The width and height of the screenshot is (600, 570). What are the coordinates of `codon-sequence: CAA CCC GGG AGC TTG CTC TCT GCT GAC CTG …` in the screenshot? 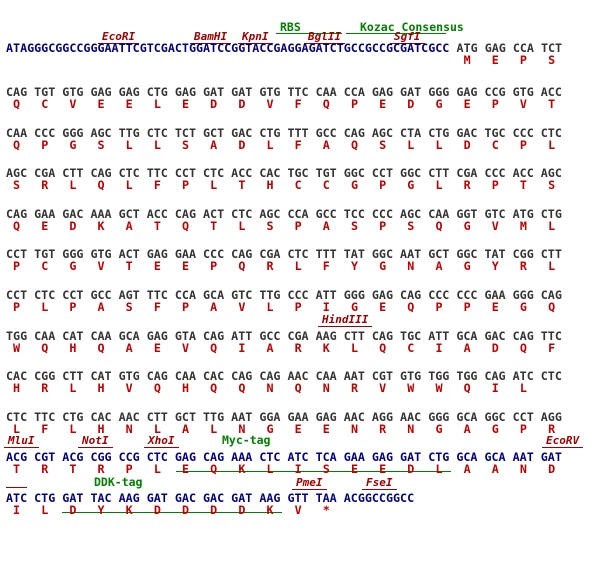 It's located at (284, 132).